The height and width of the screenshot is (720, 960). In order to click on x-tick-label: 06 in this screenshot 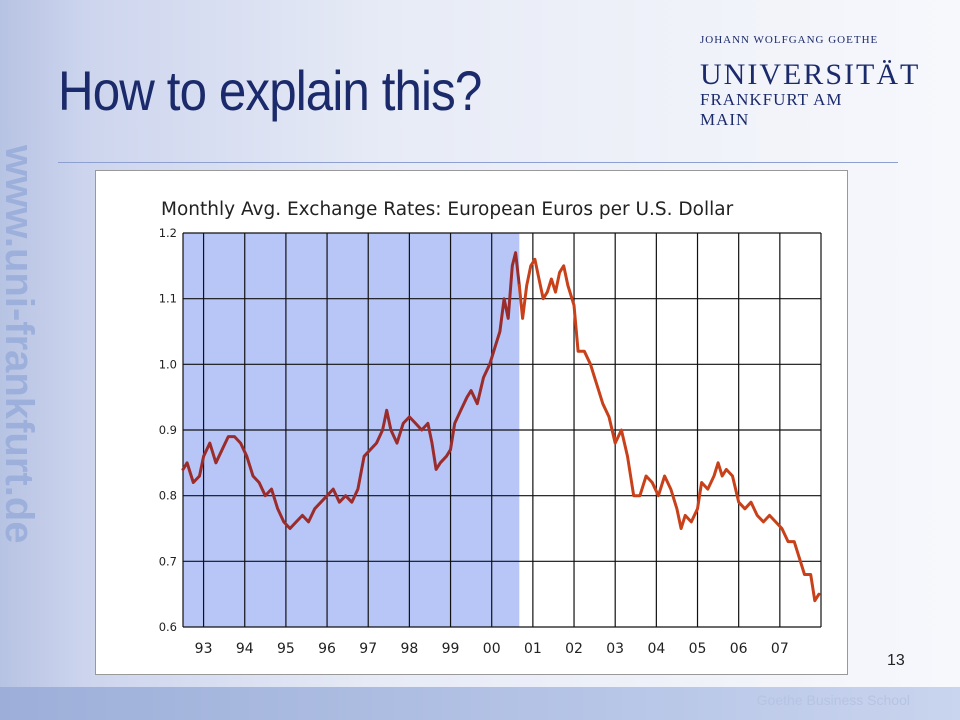, I will do `click(739, 649)`.